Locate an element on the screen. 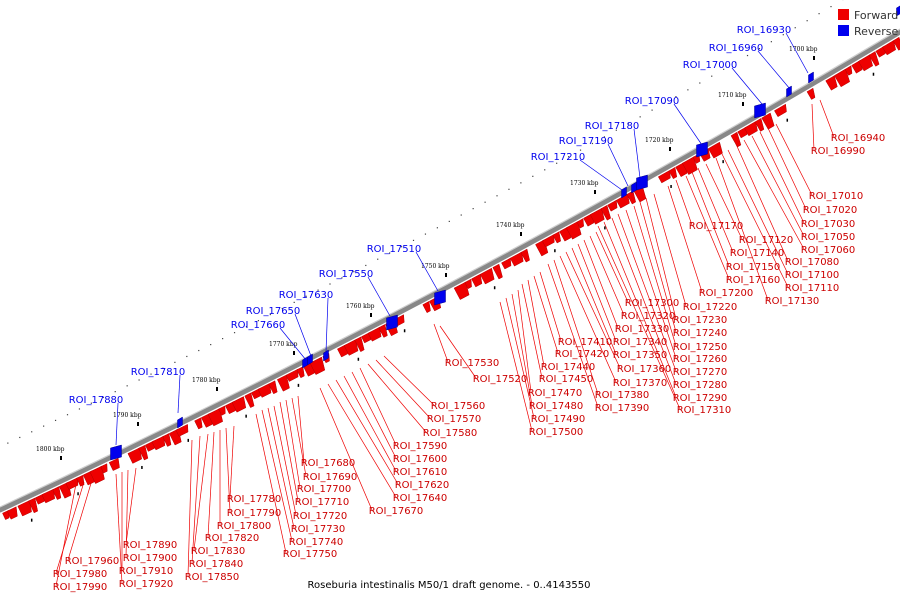 This screenshot has width=900, height=600. forward-gene-label: ROI_17260 is located at coordinates (700, 359).